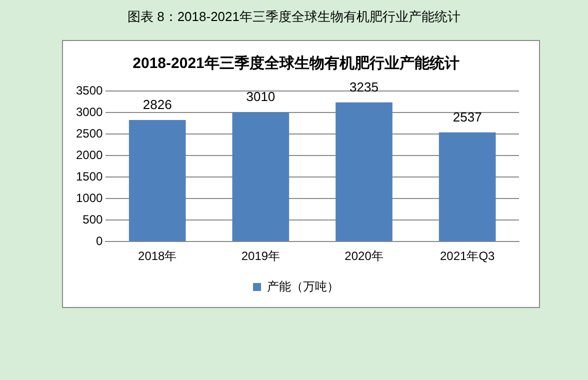  What do you see at coordinates (468, 256) in the screenshot?
I see `x-tick-label: 2021年Q3` at bounding box center [468, 256].